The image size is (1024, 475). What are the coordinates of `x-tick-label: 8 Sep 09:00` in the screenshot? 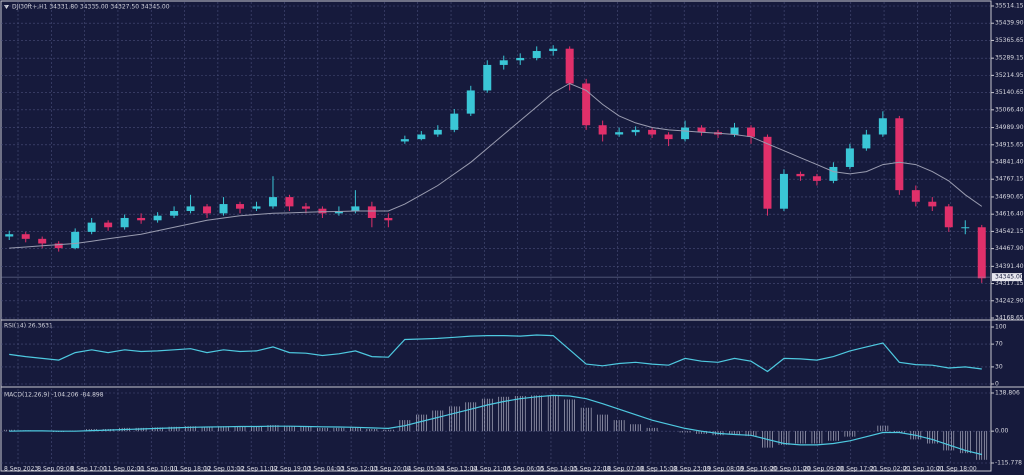 It's located at (55, 469).